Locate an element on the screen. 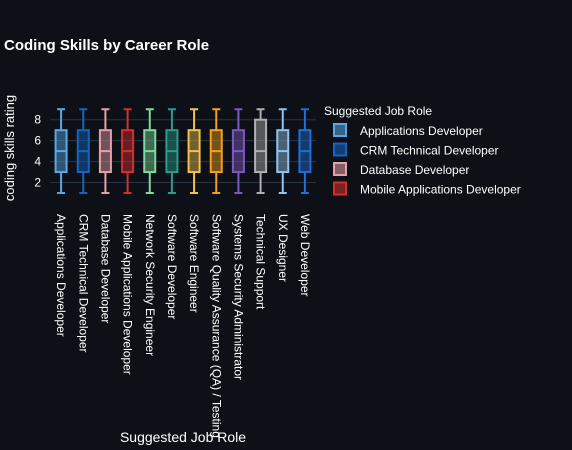  x-axis-label: Suggested Job Role is located at coordinates (183, 437).